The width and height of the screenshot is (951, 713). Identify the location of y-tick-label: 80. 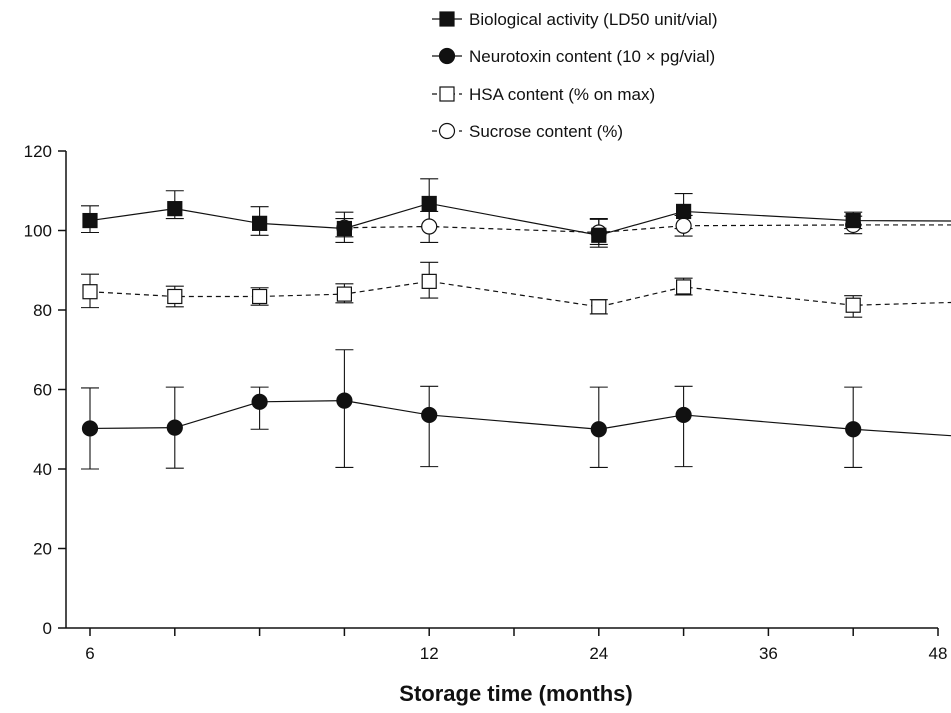
(42, 310).